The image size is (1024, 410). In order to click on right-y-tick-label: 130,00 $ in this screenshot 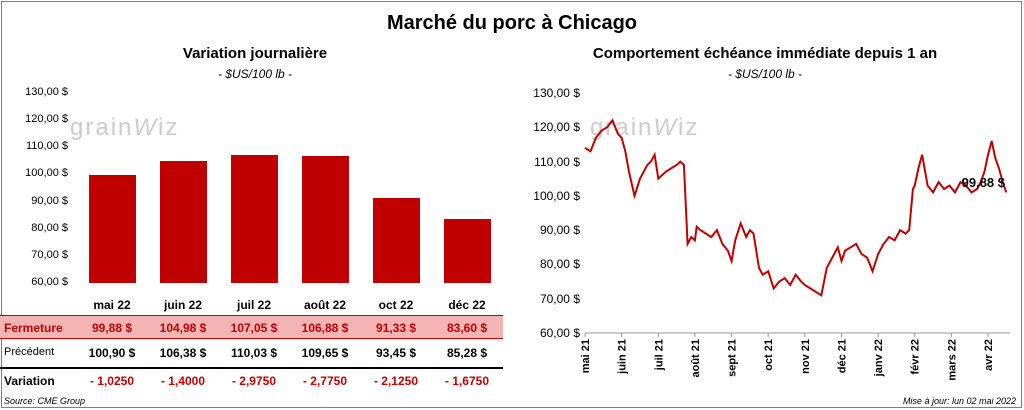, I will do `click(556, 93)`.